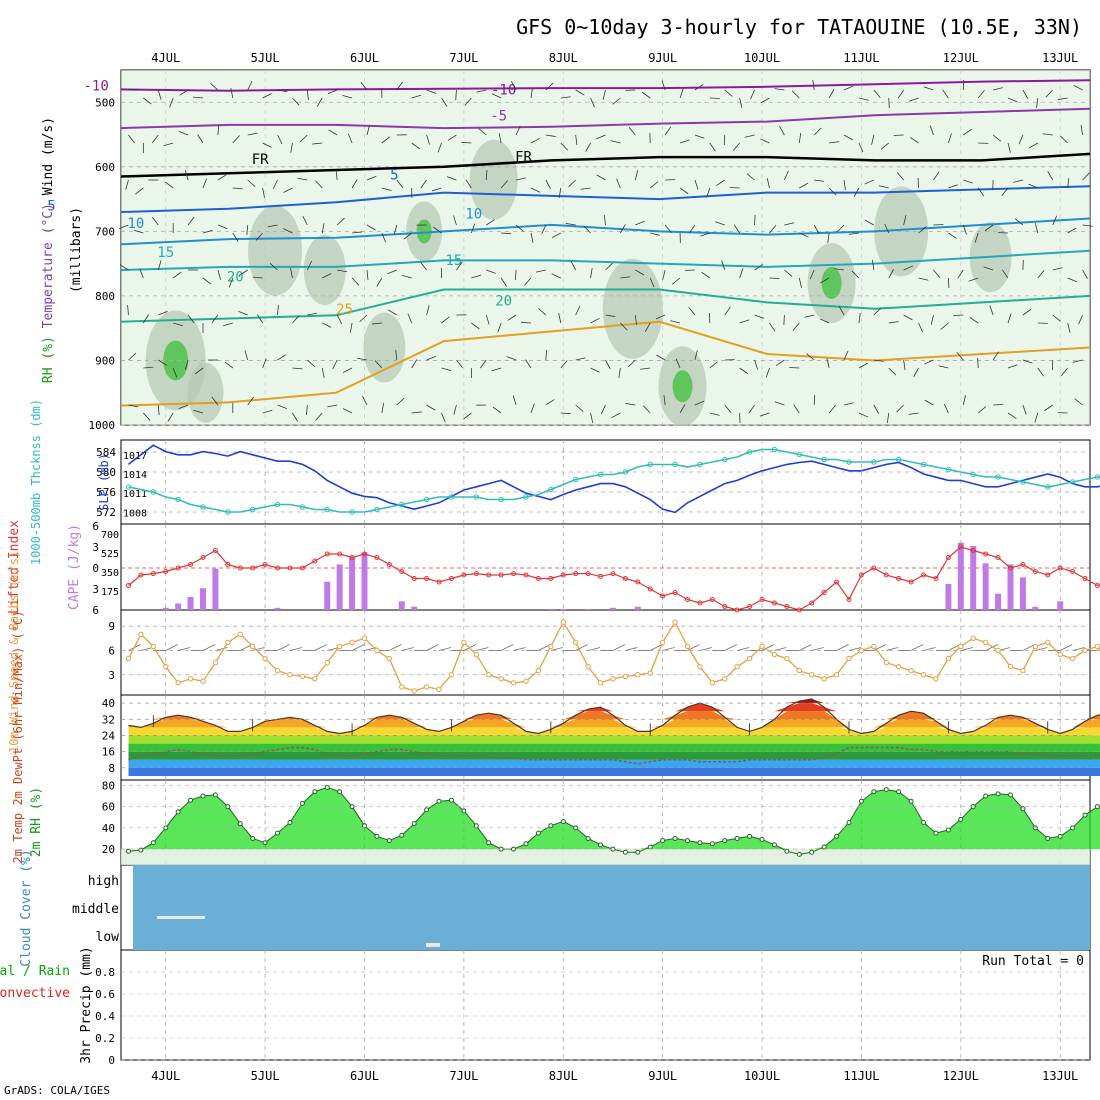 This screenshot has height=1100, width=1100. I want to click on precip-tick-label: 0.4, so click(105, 1016).